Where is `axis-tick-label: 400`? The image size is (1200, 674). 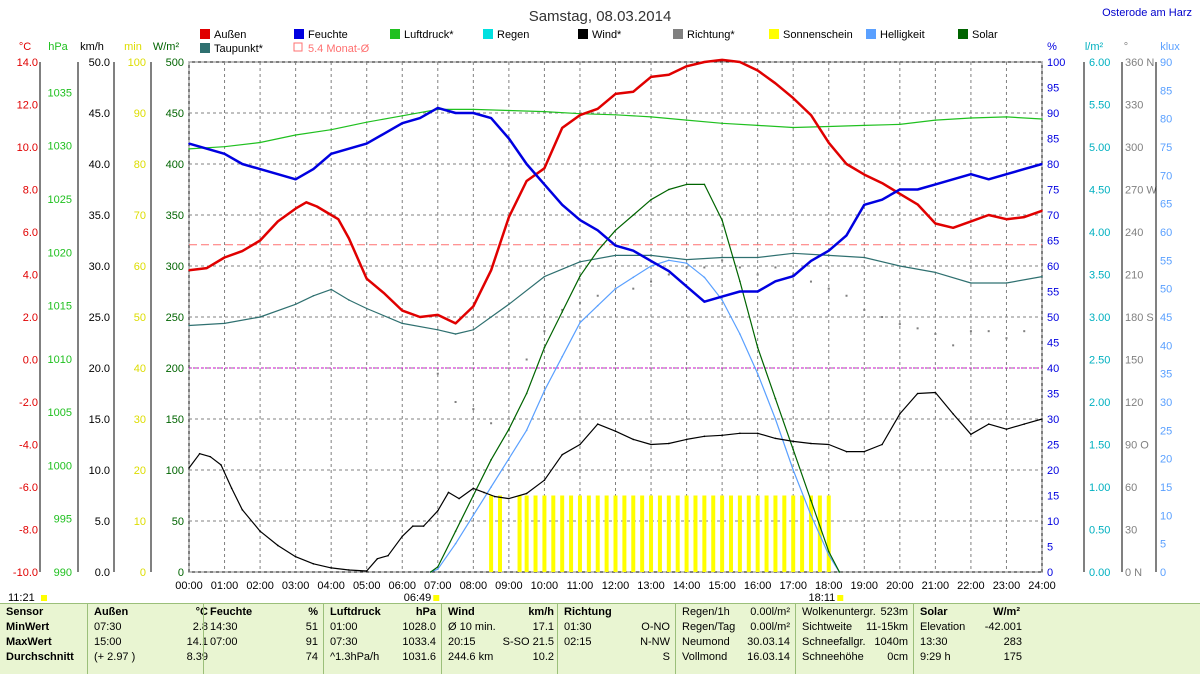
axis-tick-label: 400 is located at coordinates (175, 165).